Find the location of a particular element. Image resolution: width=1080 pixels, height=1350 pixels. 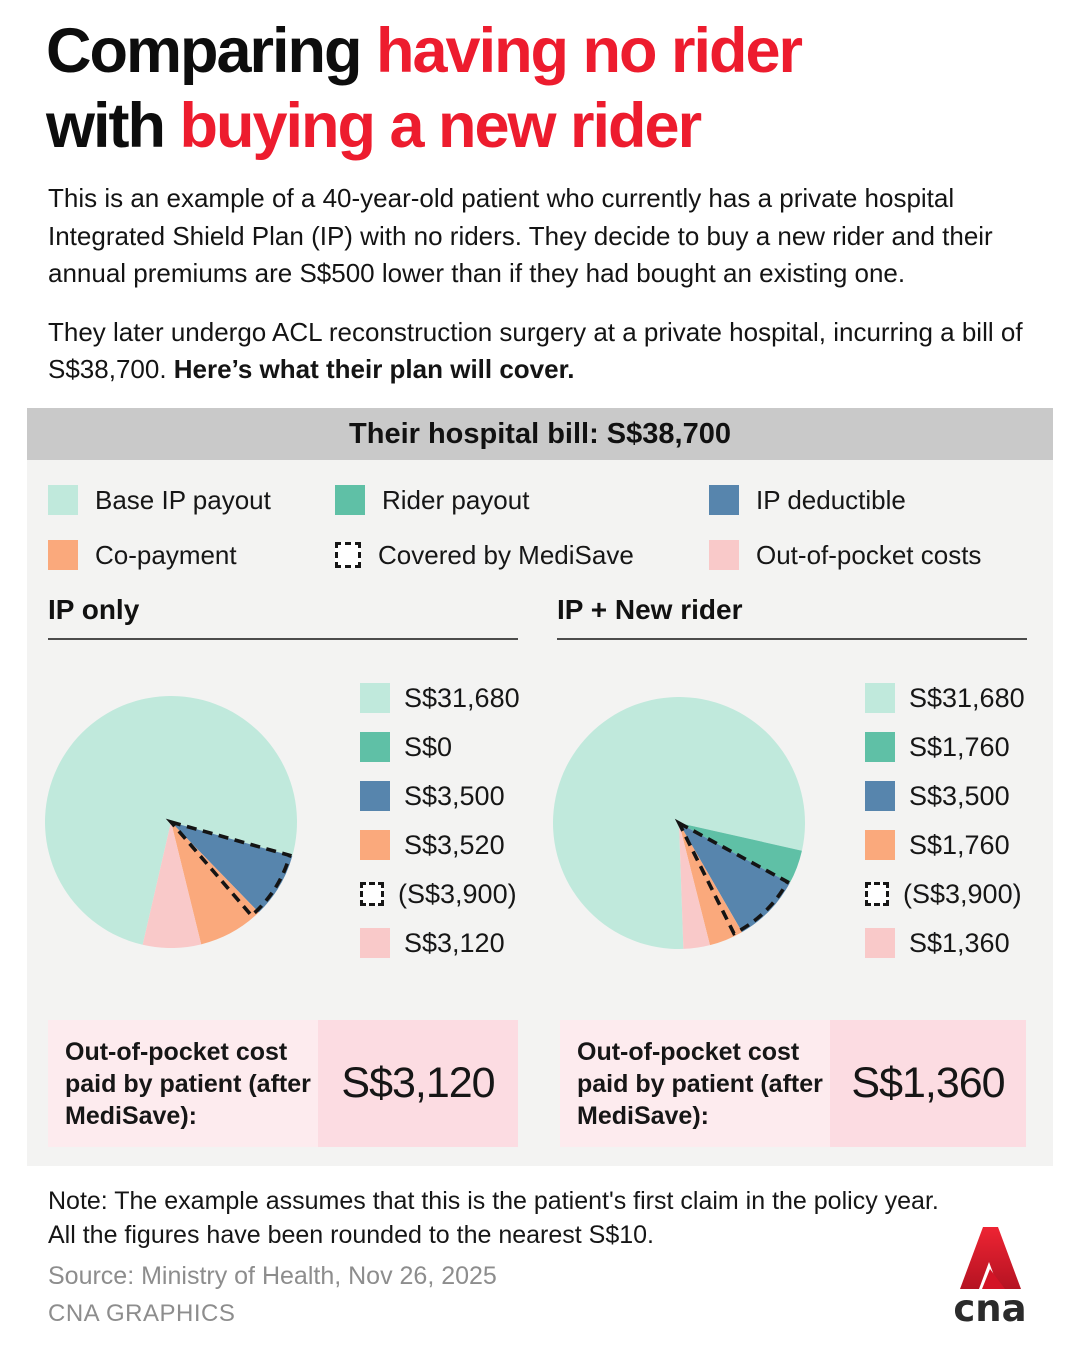

legend-label: Base IP payout is located at coordinates (183, 499).